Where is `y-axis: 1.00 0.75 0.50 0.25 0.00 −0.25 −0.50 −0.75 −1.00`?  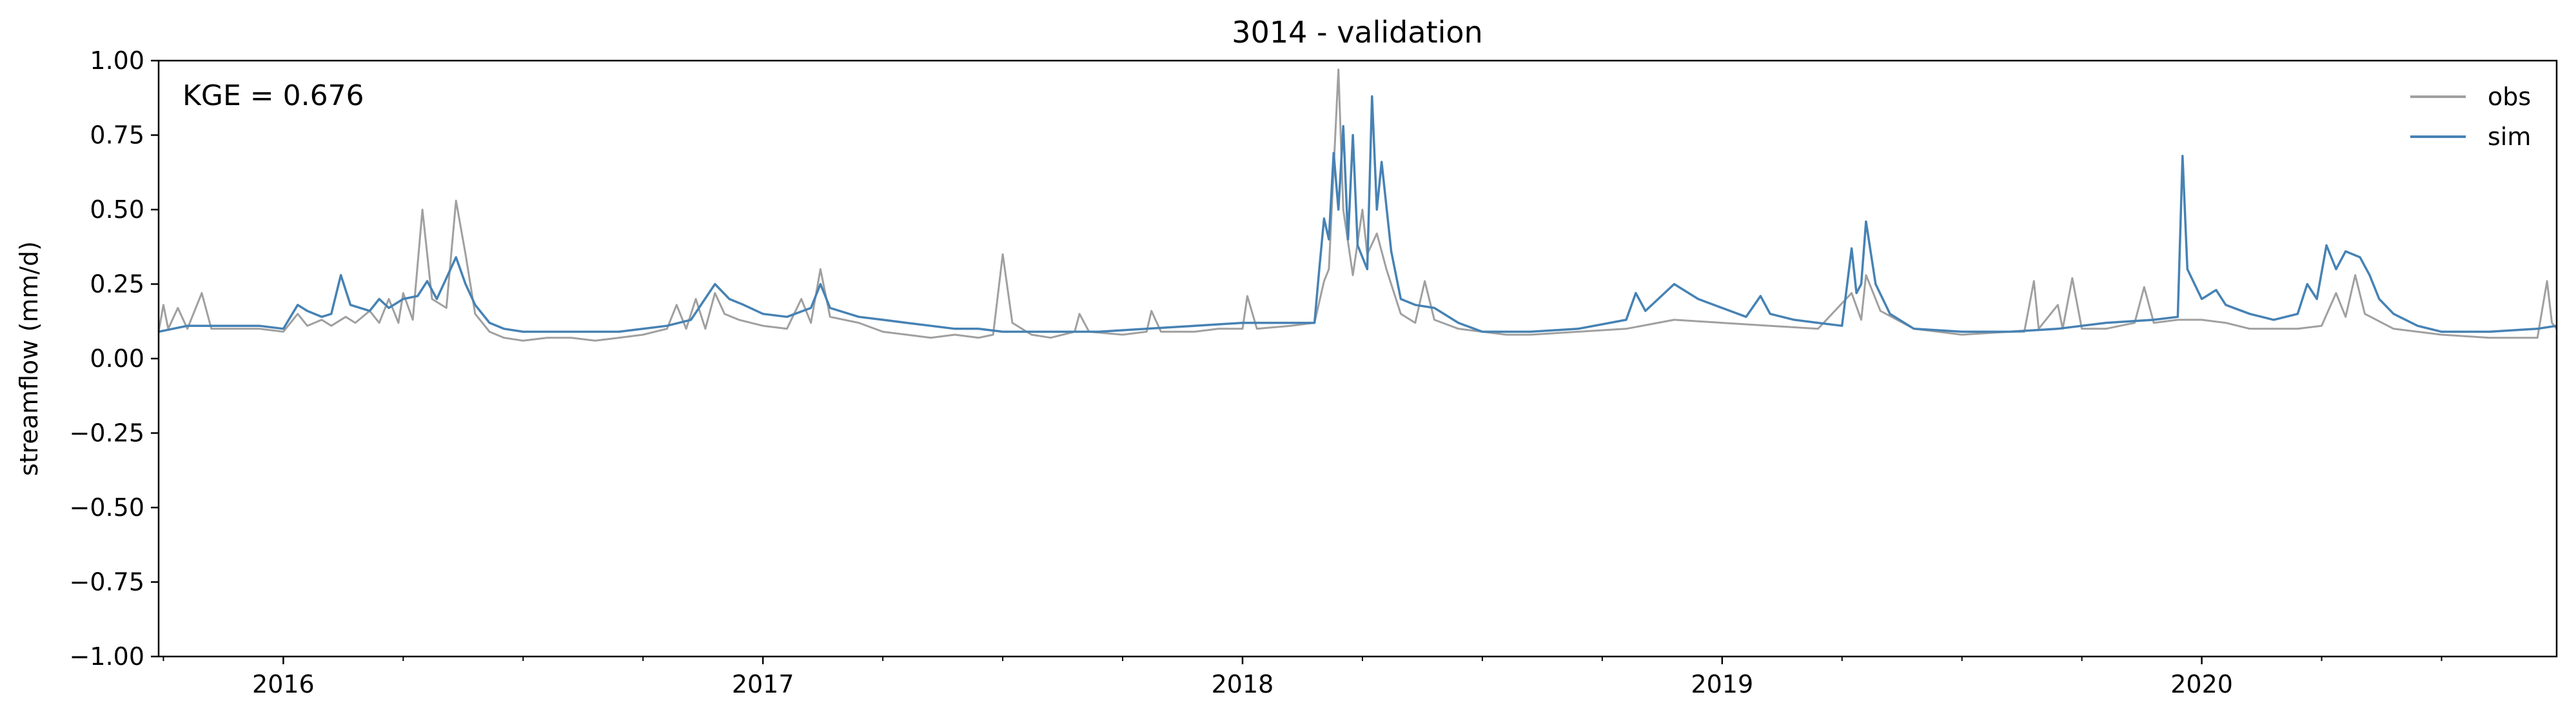 y-axis: 1.00 0.75 0.50 0.25 0.00 −0.25 −0.50 −0.75 −1.00 is located at coordinates (114, 358).